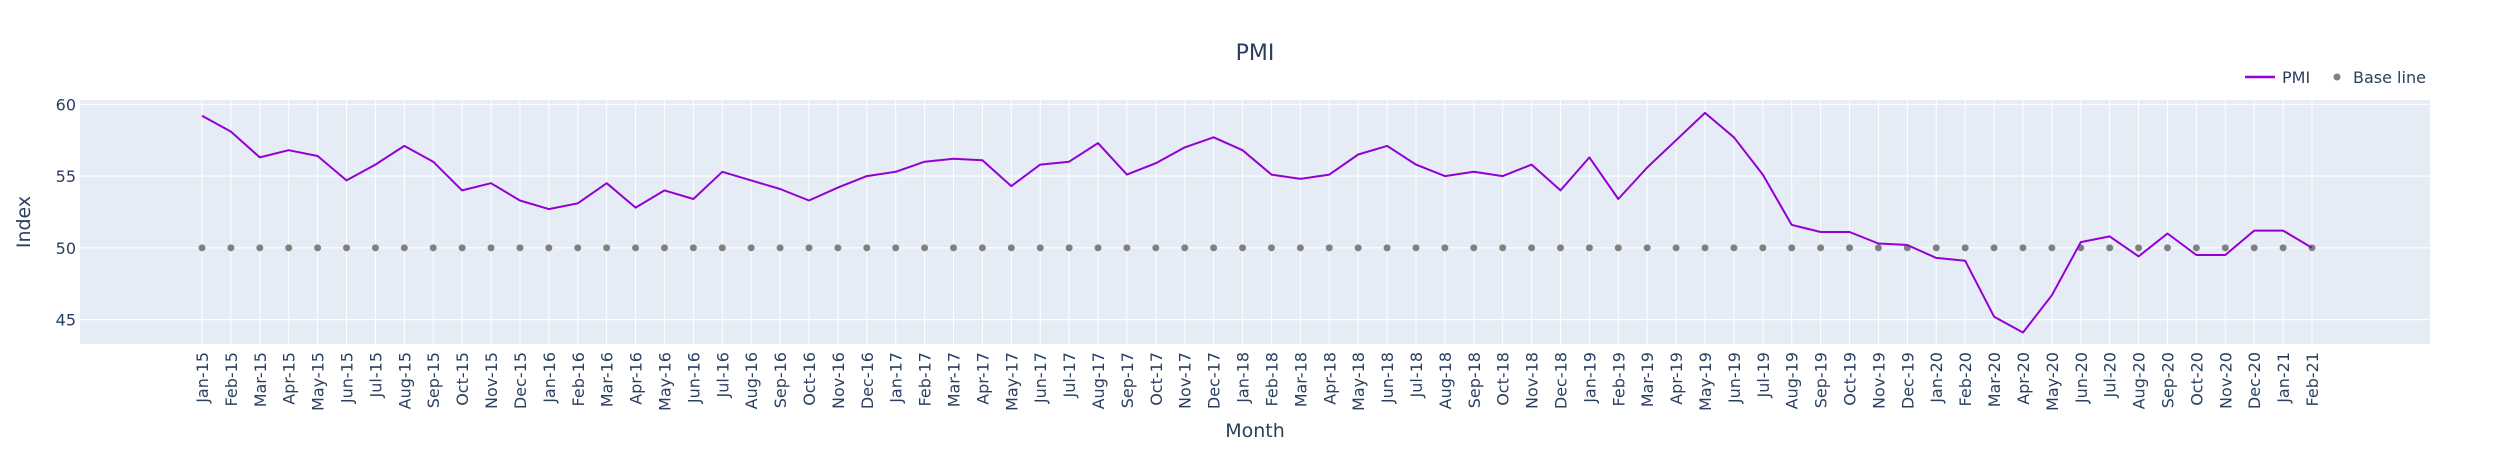 The image size is (2510, 450). I want to click on x-tick-label: Aug-16, so click(751, 380).